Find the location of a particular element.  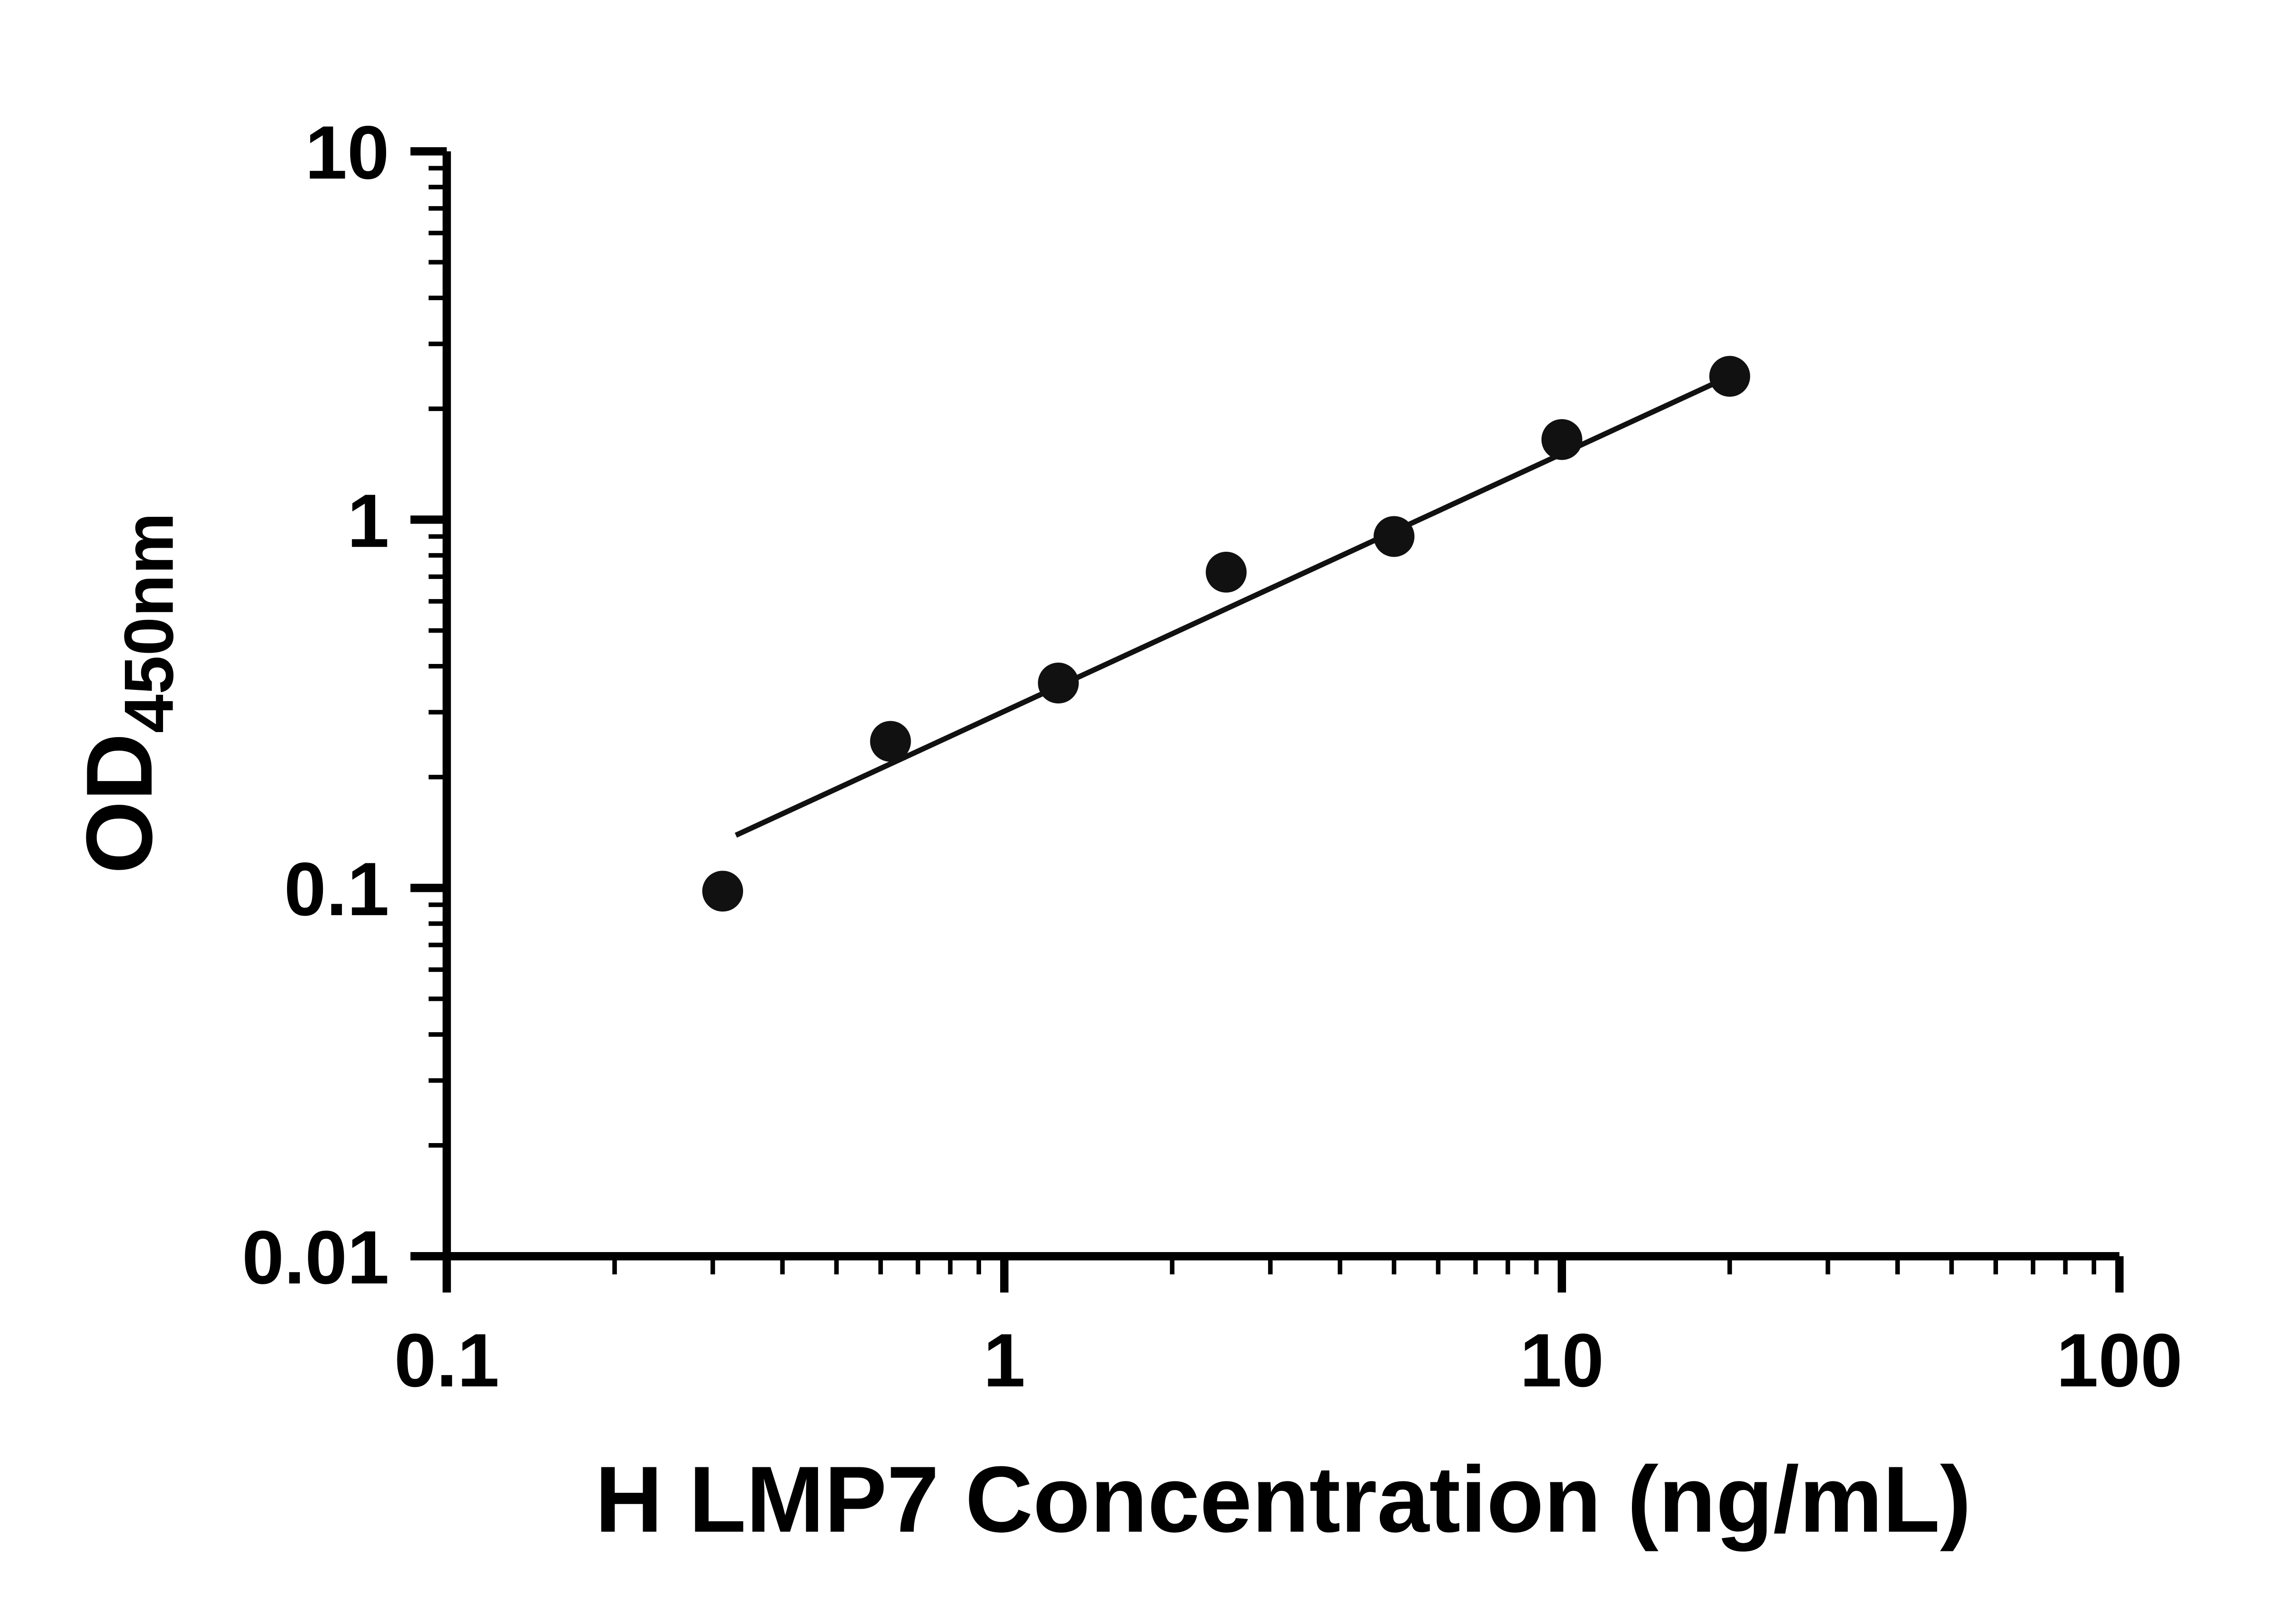

x-tick-label: 0.1 is located at coordinates (447, 1360).